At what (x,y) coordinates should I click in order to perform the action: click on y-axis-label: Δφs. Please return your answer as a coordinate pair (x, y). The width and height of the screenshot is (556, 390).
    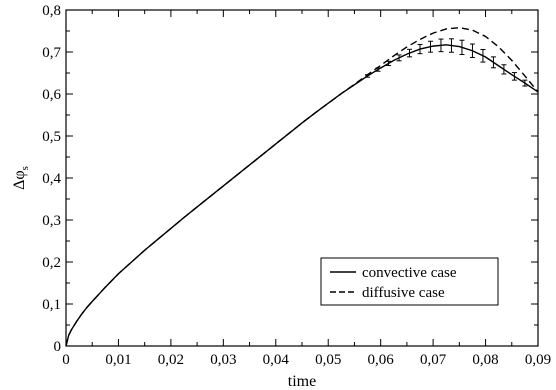
    Looking at the image, I should click on (21, 178).